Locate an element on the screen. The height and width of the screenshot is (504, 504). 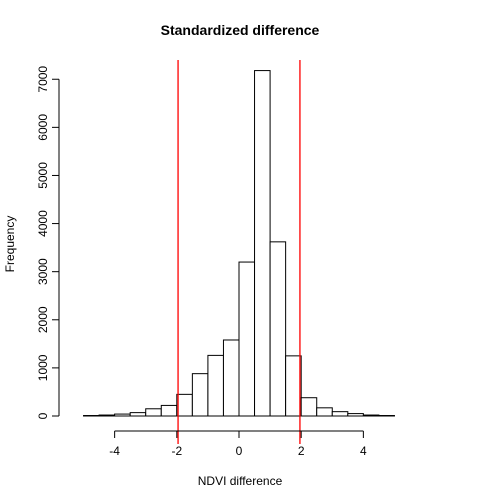
x-tick-label: -4 is located at coordinates (114, 451).